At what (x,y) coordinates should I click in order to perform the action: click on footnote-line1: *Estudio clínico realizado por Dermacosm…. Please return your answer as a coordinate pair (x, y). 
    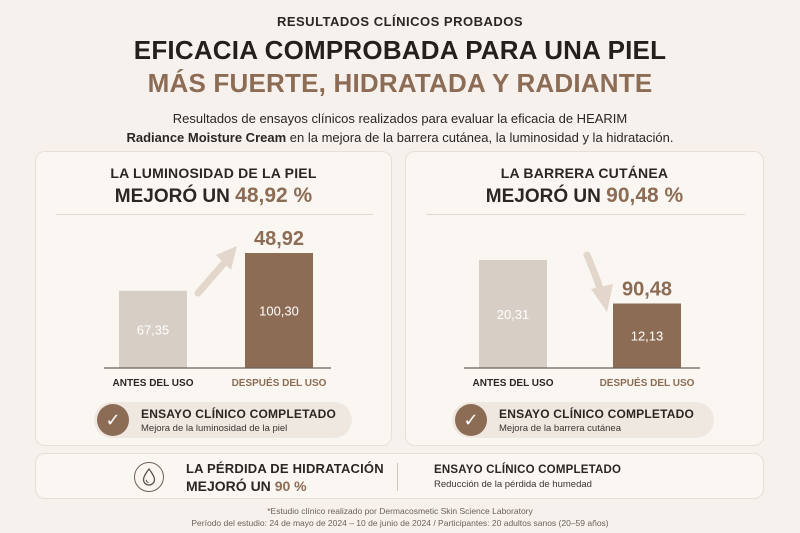
    Looking at the image, I should click on (400, 511).